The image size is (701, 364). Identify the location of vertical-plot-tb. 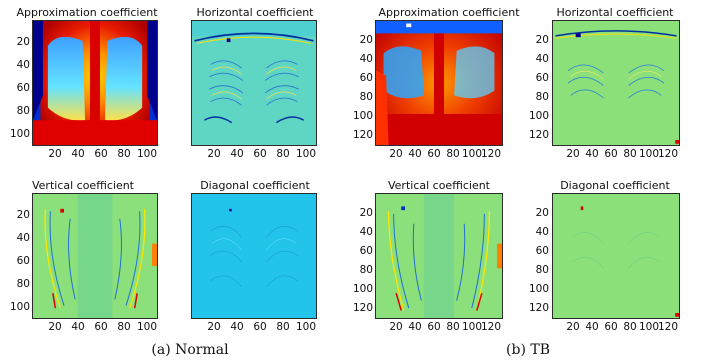
(439, 256).